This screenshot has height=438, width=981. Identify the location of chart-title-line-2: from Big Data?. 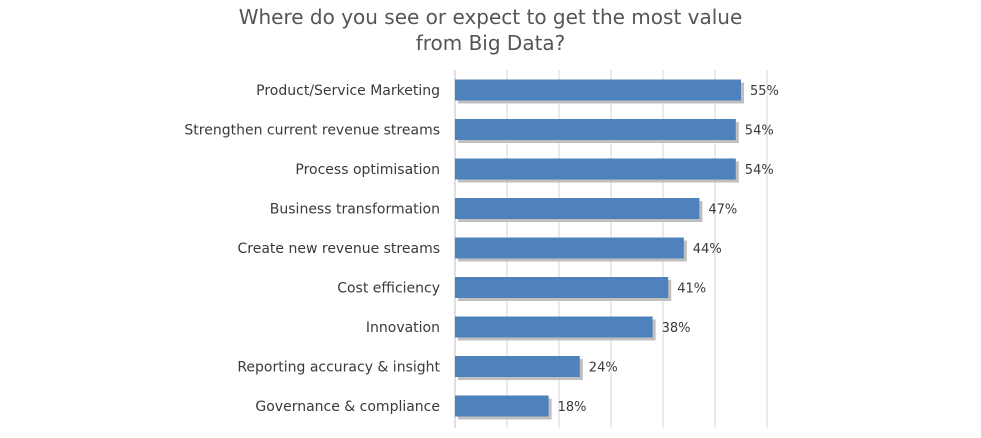
(490, 43).